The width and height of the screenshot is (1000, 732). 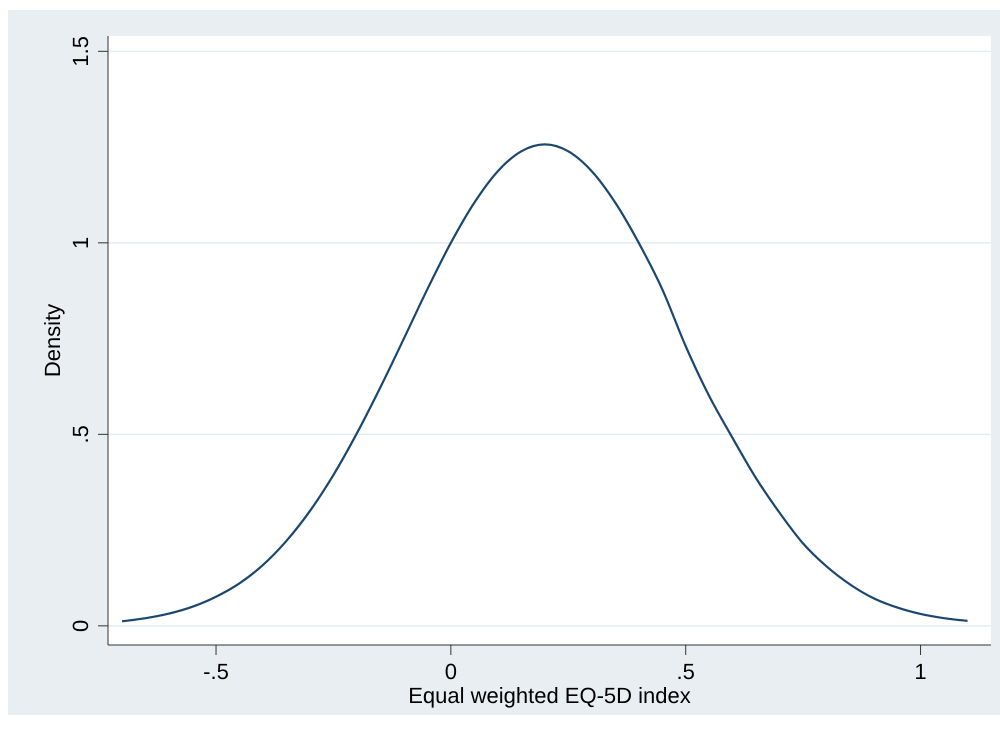 I want to click on y-tick-label: 1, so click(x=80, y=242).